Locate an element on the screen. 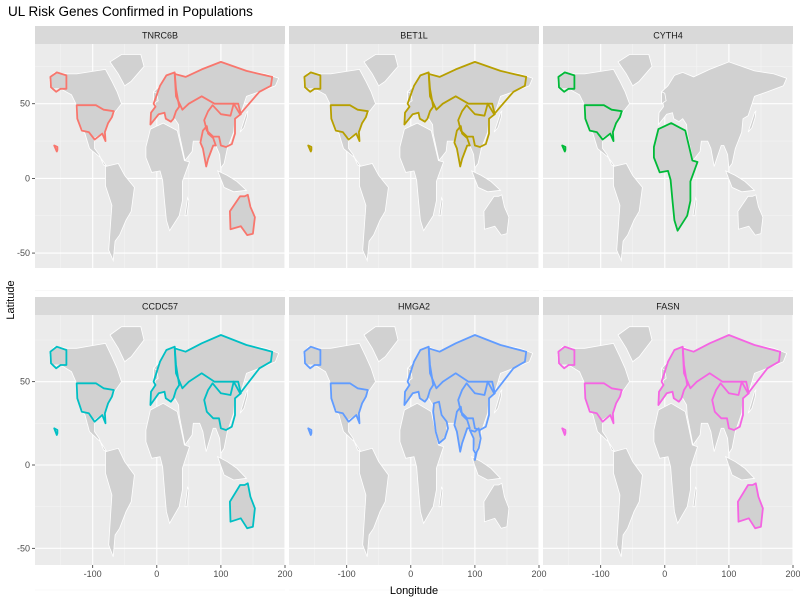  facet-strip-label: CCDC57 is located at coordinates (160, 307).